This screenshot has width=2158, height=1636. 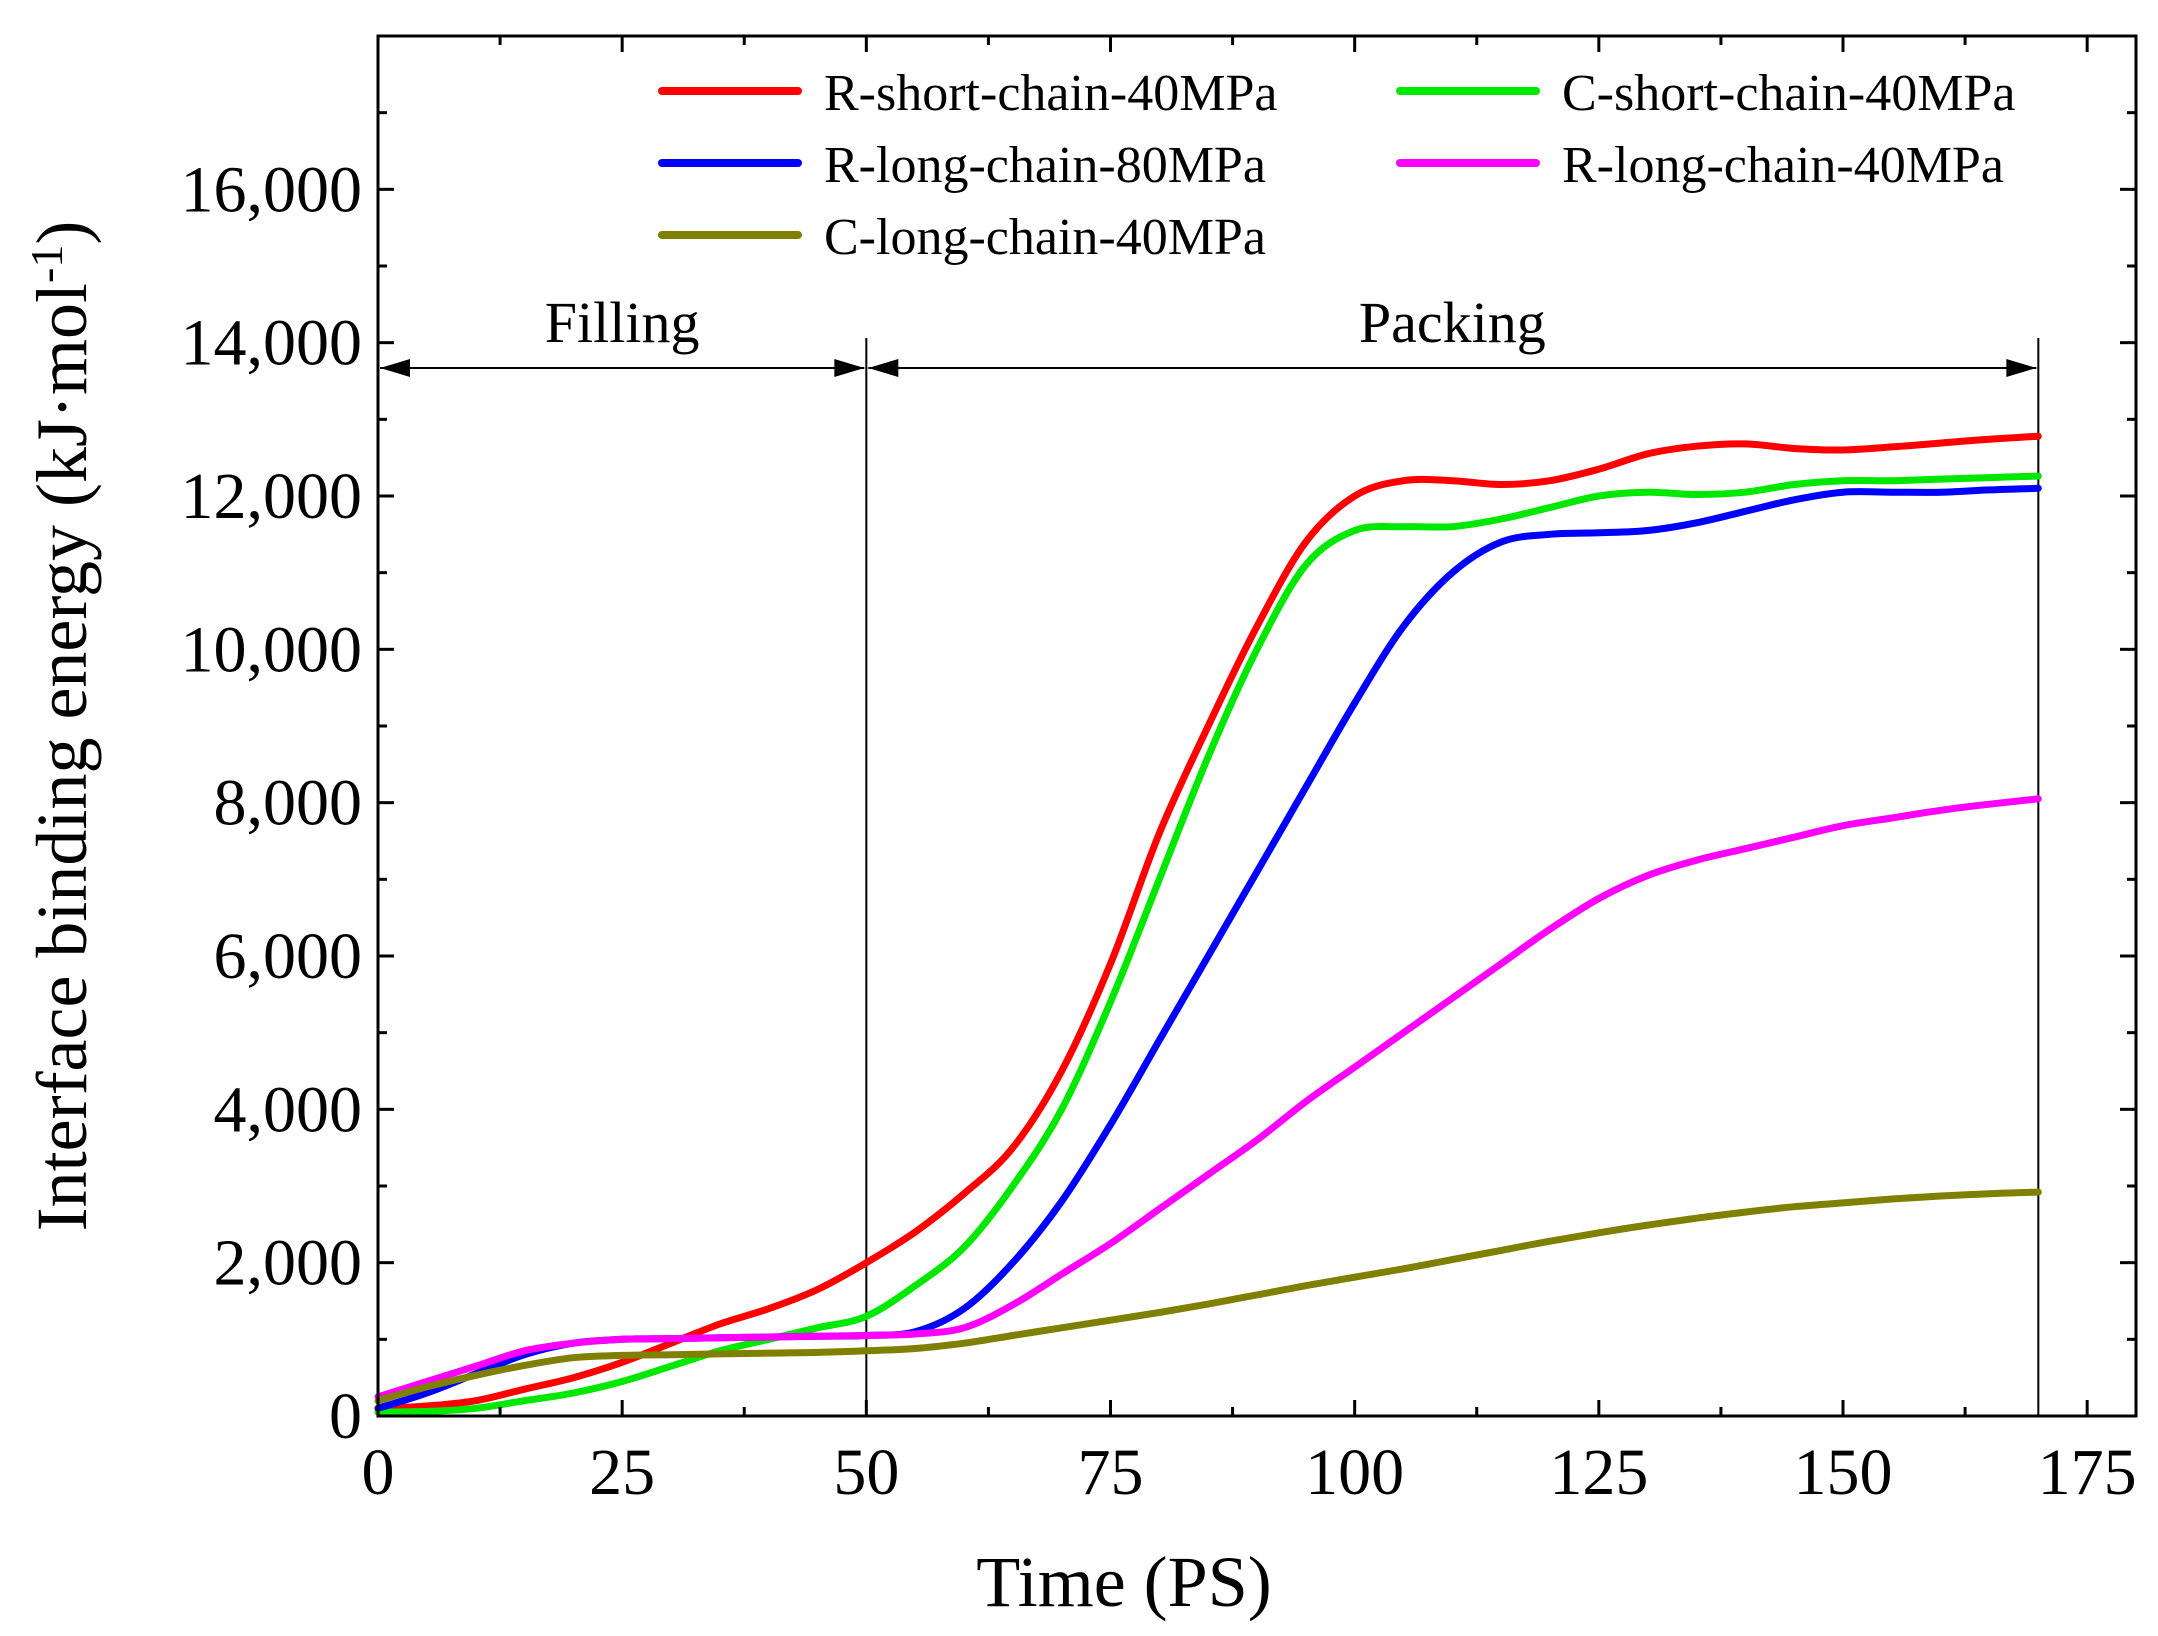 What do you see at coordinates (866, 1472) in the screenshot?
I see `x-tick-label: 50` at bounding box center [866, 1472].